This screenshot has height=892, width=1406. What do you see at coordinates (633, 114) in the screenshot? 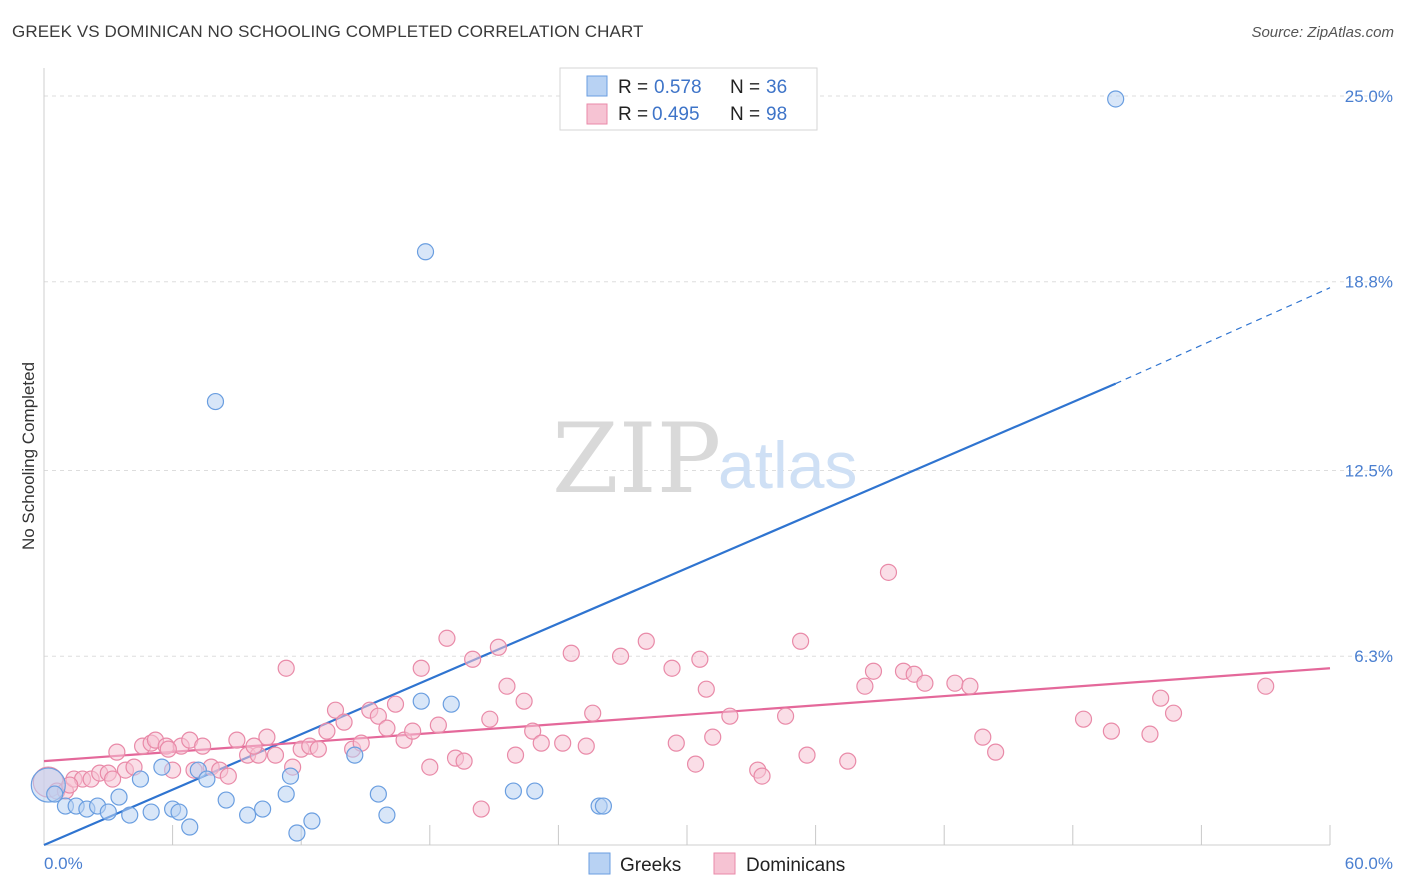
I see `legend-r-label-dominicans: R =` at bounding box center [633, 114].